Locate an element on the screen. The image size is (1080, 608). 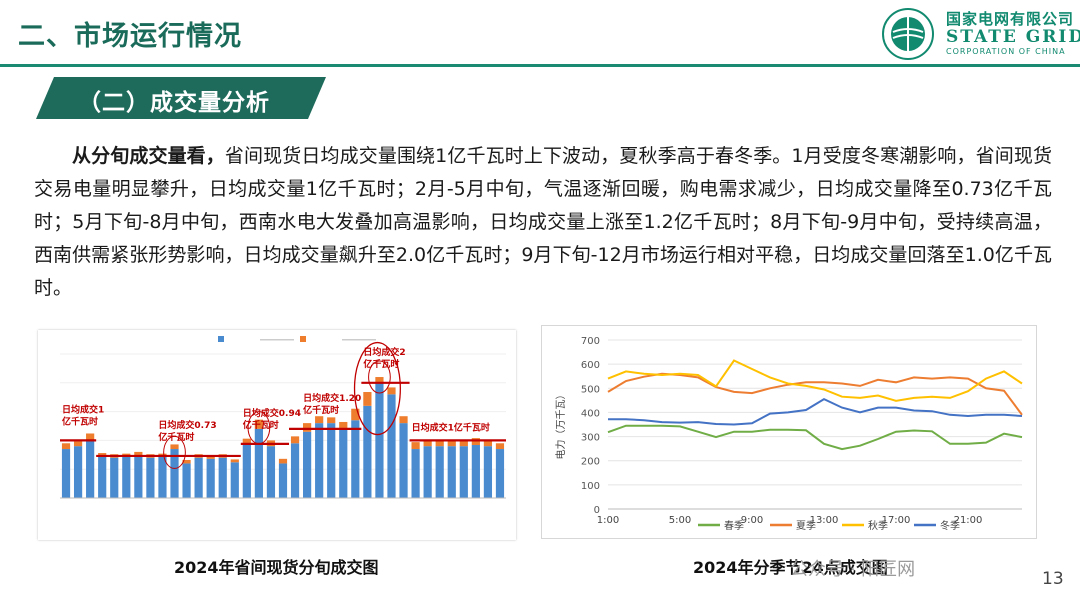
annotation-label: 日均成交0.73 is located at coordinates (187, 425).